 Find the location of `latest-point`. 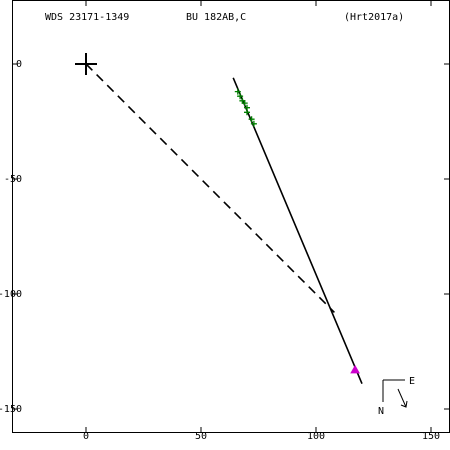

latest-point is located at coordinates (355, 369).